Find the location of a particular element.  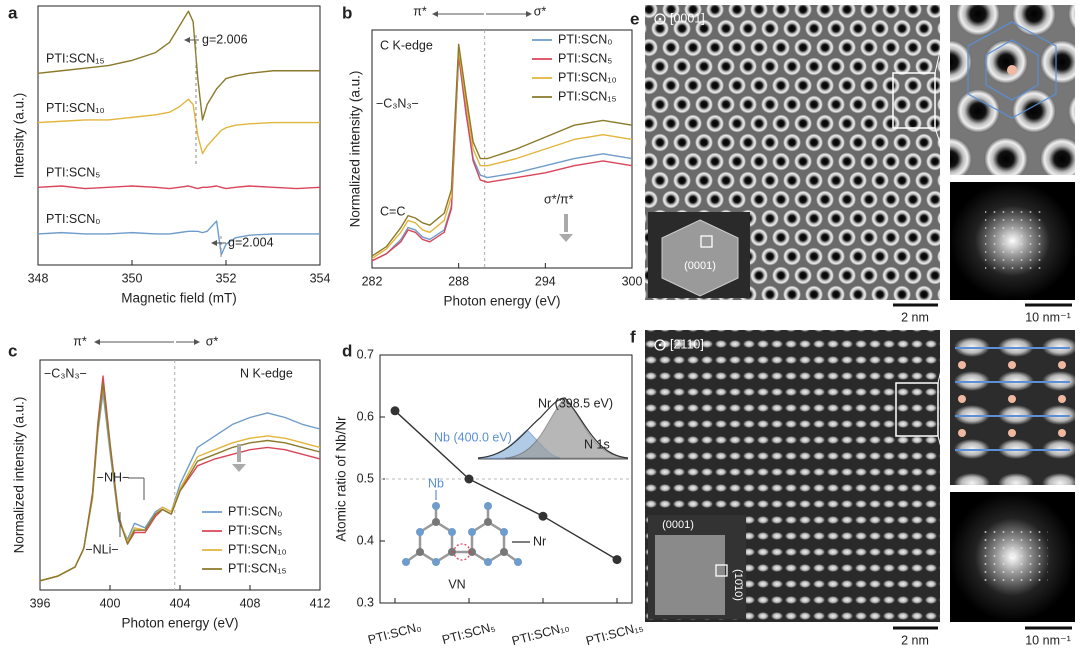

li-atom is located at coordinates (1012, 70).